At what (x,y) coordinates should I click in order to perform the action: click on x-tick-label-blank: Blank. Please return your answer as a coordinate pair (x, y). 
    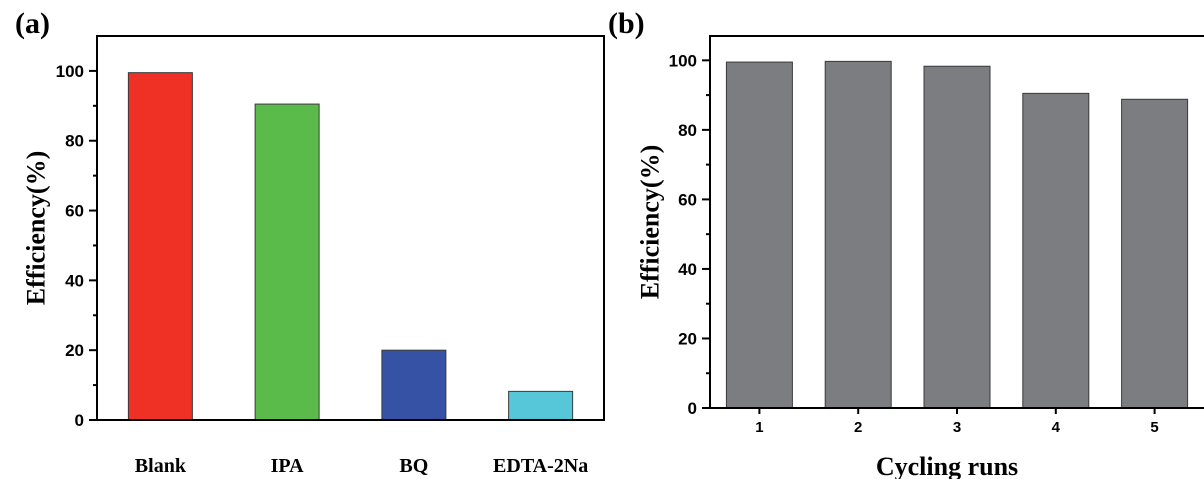
    Looking at the image, I should click on (161, 466).